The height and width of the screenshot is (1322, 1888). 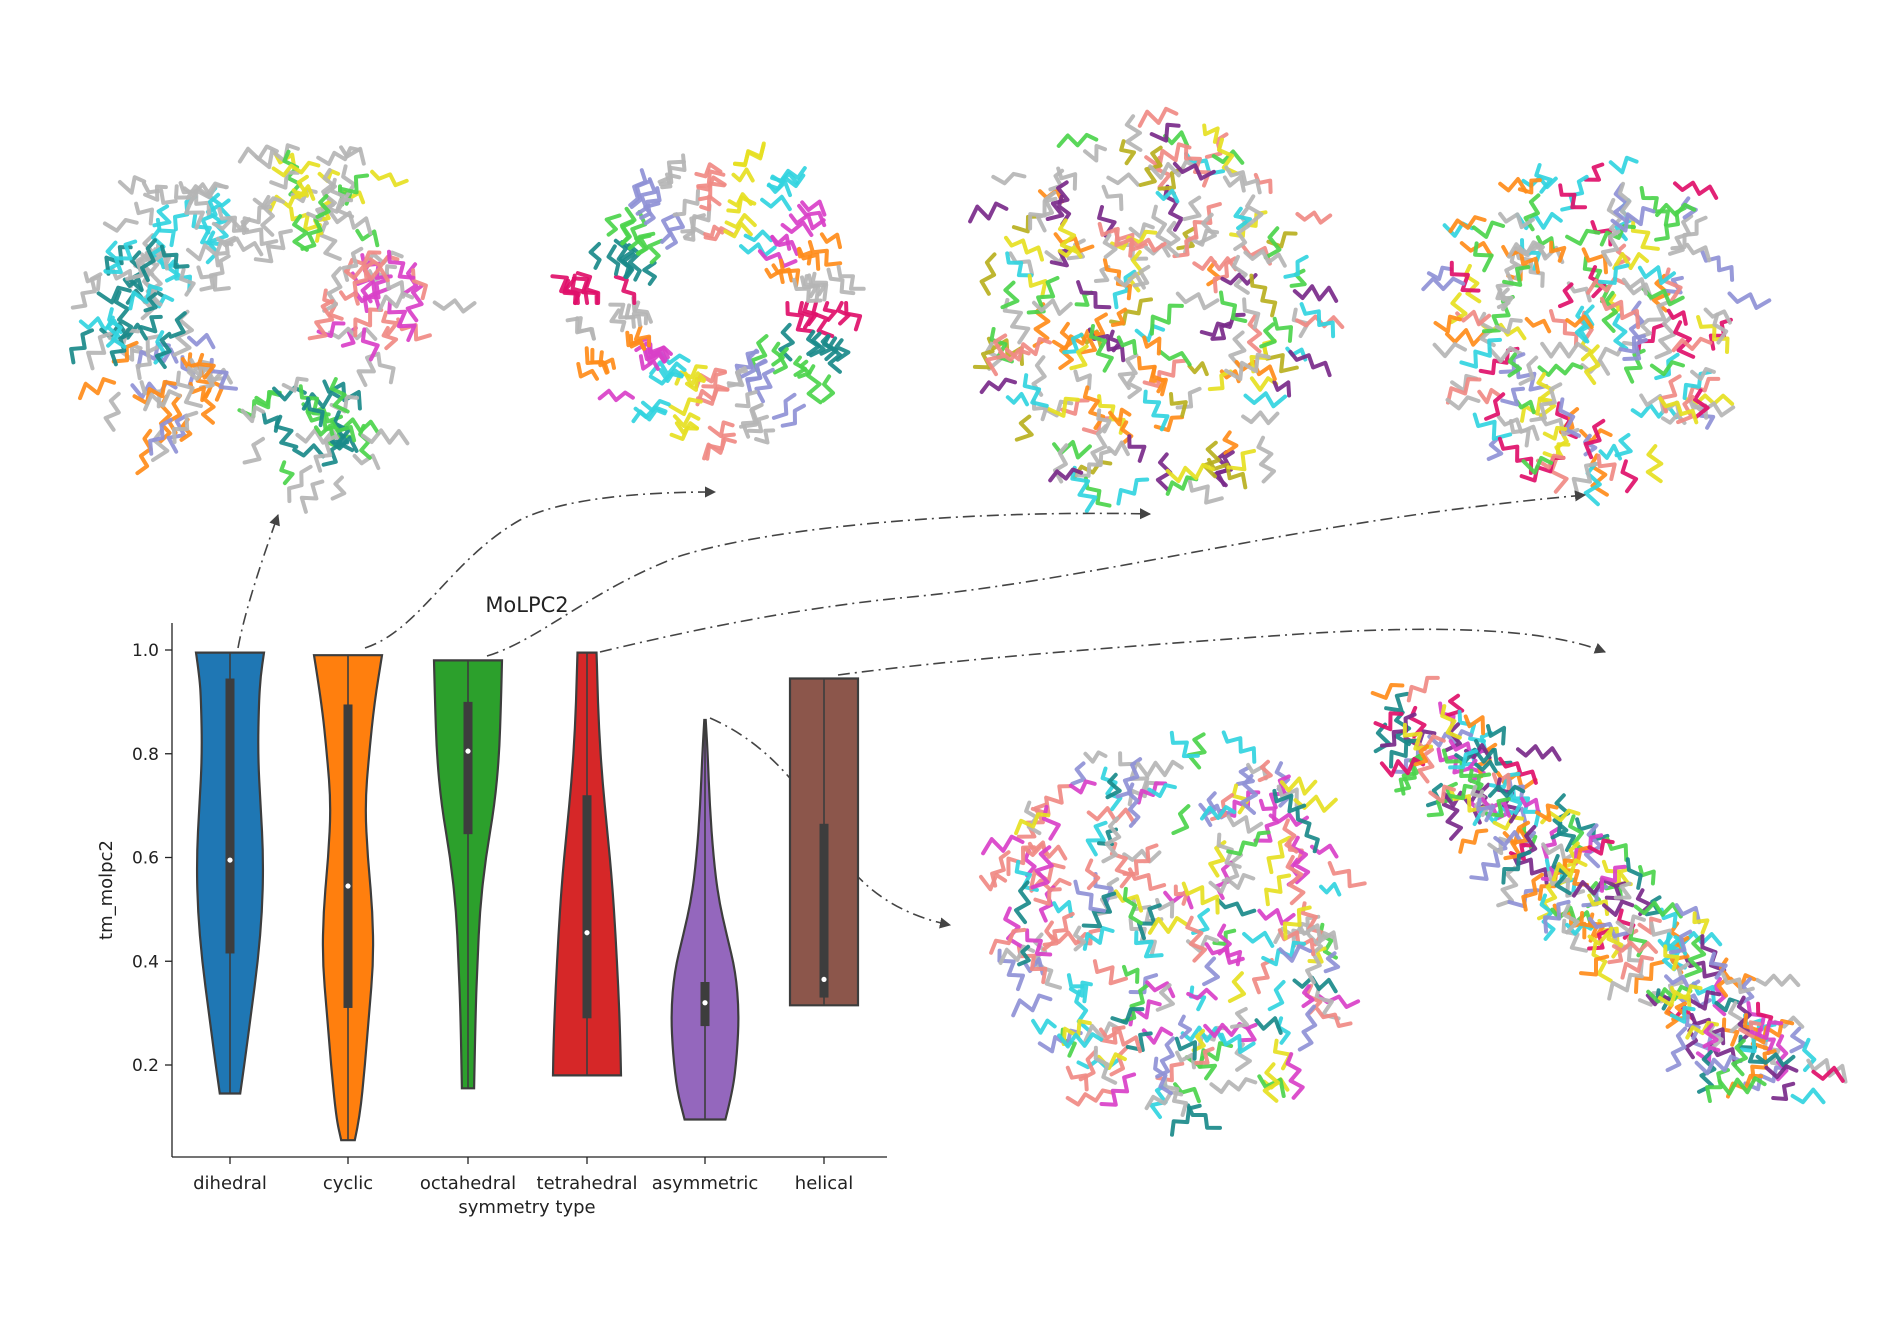 I want to click on median-dot-cyclic, so click(x=348, y=886).